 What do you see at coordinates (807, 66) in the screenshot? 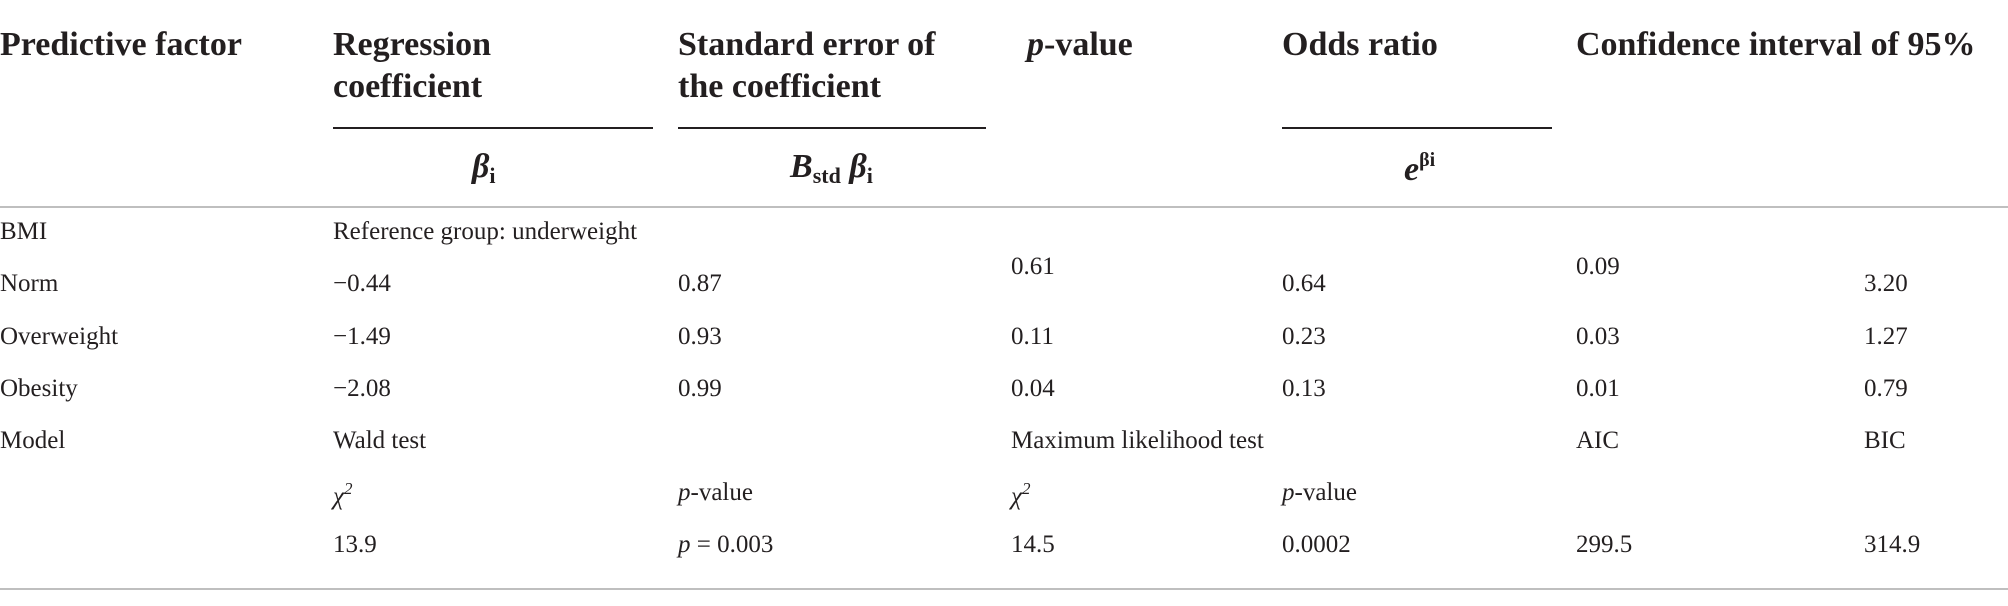
I see `header-standard-error: Standard error of the coefficient` at bounding box center [807, 66].